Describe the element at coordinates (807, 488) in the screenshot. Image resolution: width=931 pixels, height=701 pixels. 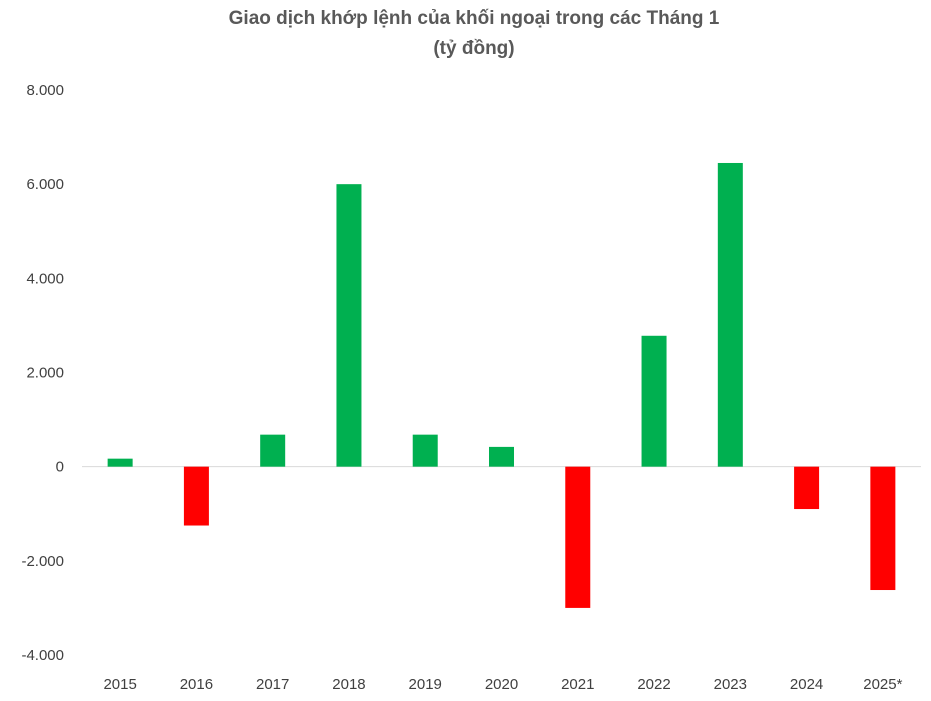
I see `bar-2024` at that location.